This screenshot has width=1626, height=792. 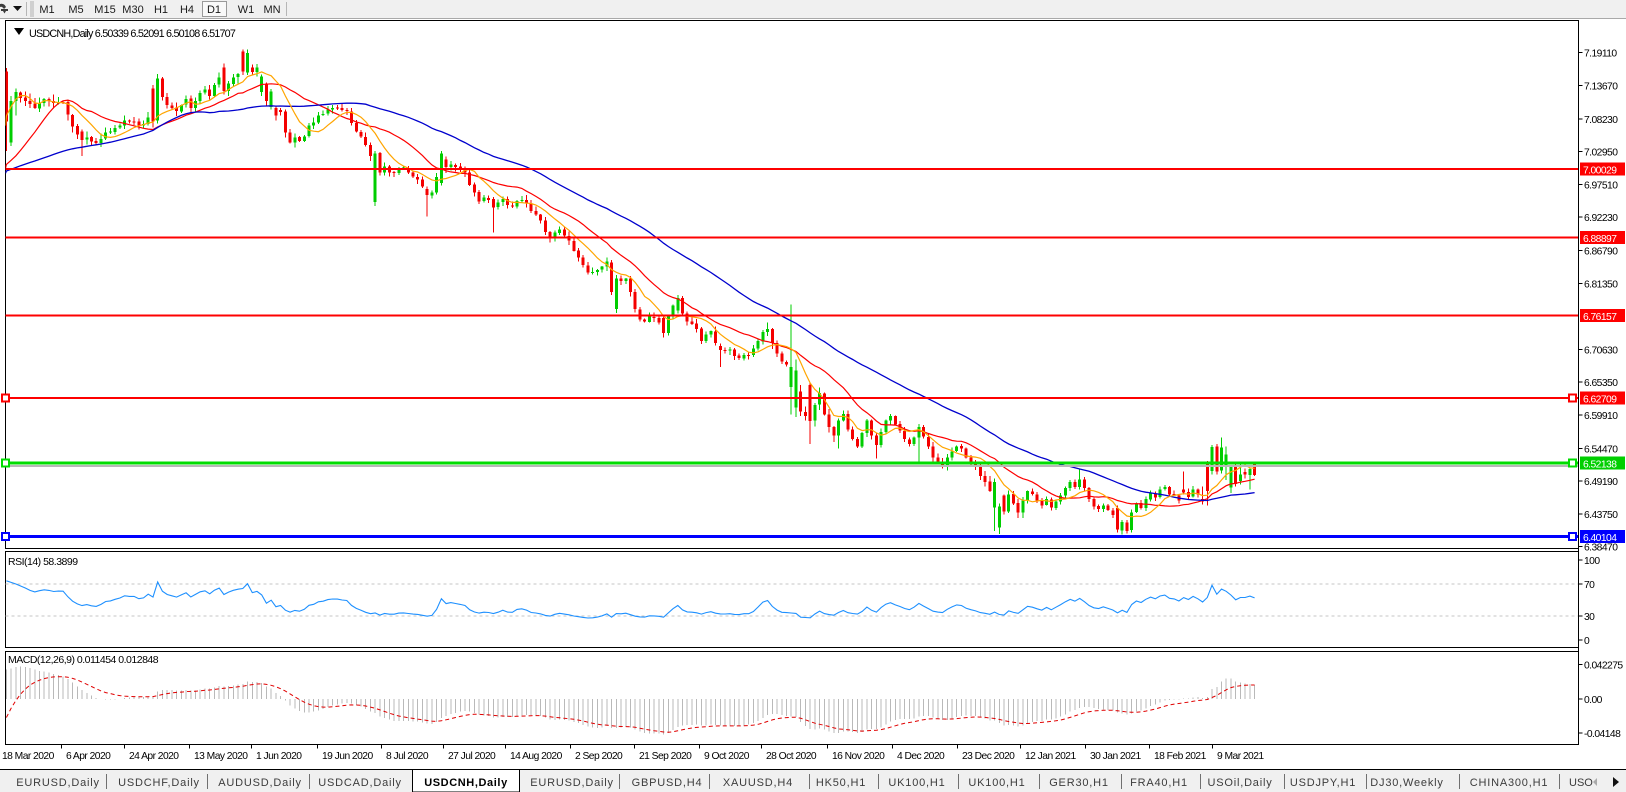 What do you see at coordinates (1601, 120) in the screenshot?
I see `svg-text: 7.08230` at bounding box center [1601, 120].